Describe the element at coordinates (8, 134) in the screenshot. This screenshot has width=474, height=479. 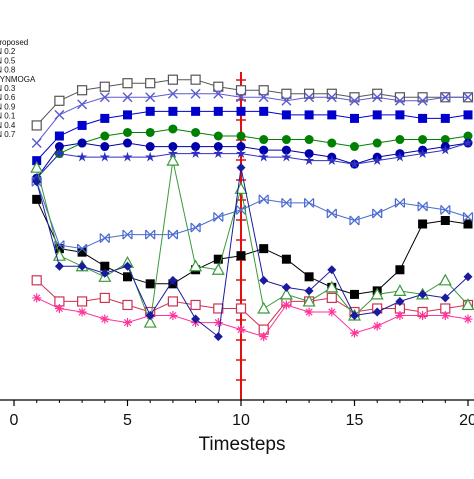
I see `legend-entry: IN 0.7` at that location.